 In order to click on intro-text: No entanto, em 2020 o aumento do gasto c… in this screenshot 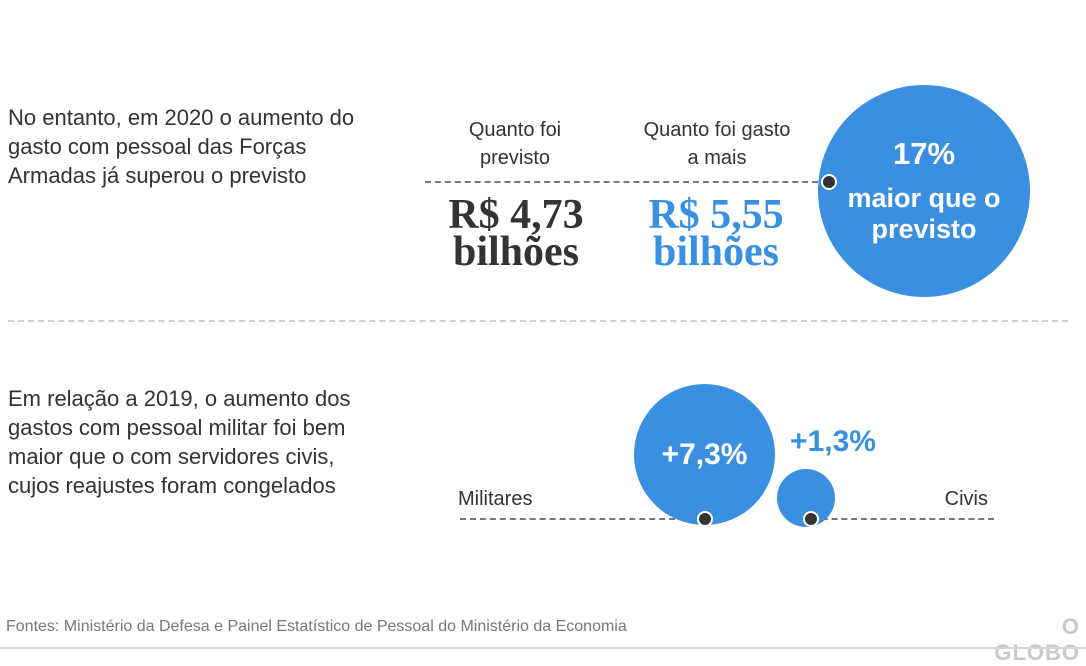, I will do `click(181, 146)`.